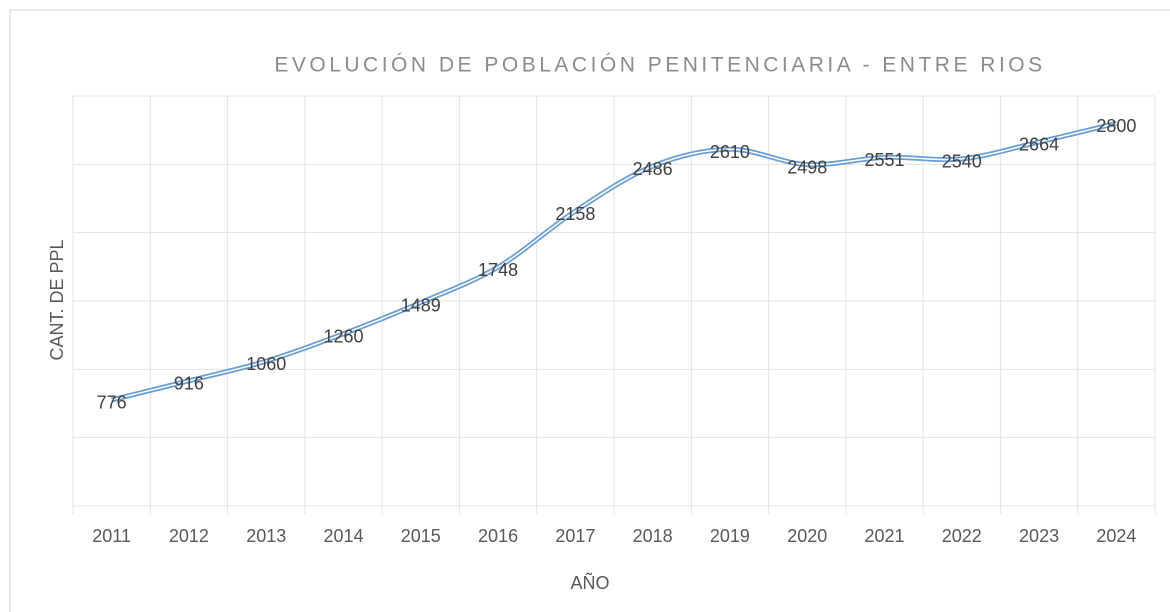  What do you see at coordinates (575, 536) in the screenshot?
I see `x-tick-label: 2017` at bounding box center [575, 536].